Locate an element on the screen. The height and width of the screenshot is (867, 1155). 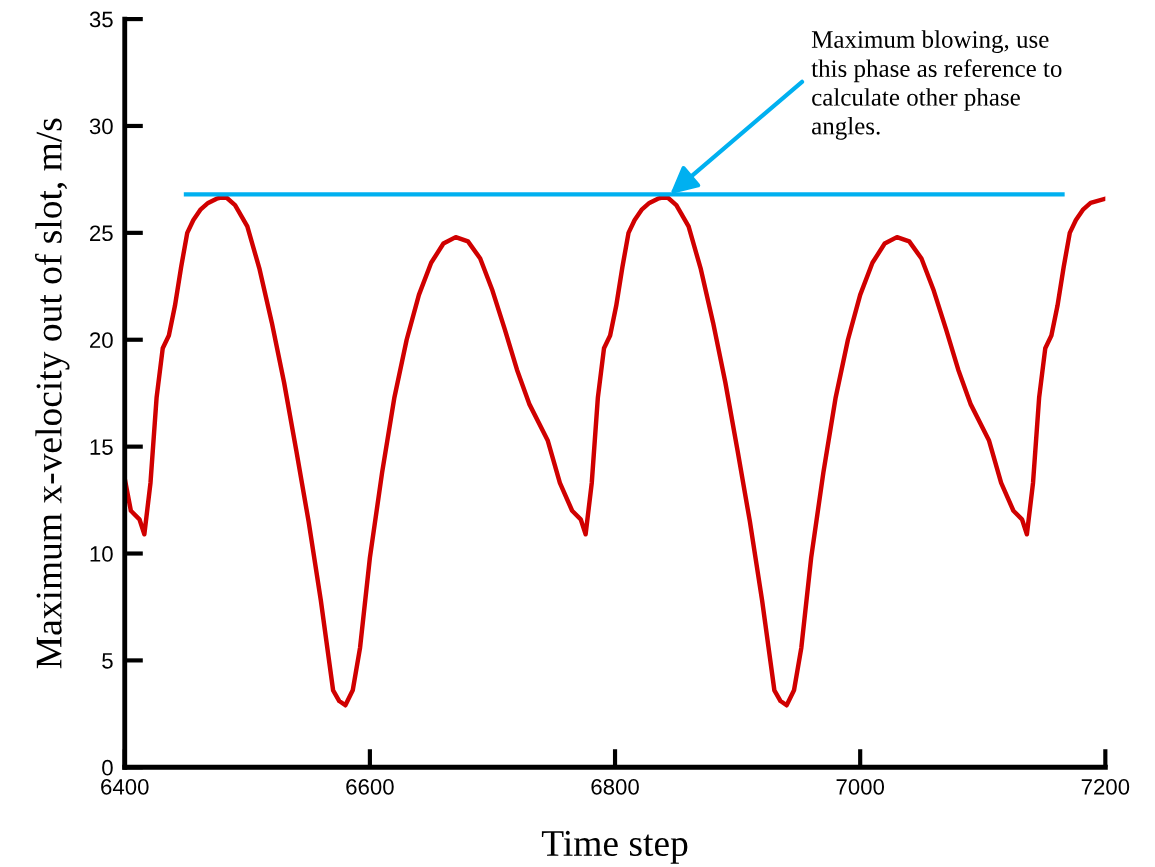
y-tick-label: 30 is located at coordinates (101, 126).